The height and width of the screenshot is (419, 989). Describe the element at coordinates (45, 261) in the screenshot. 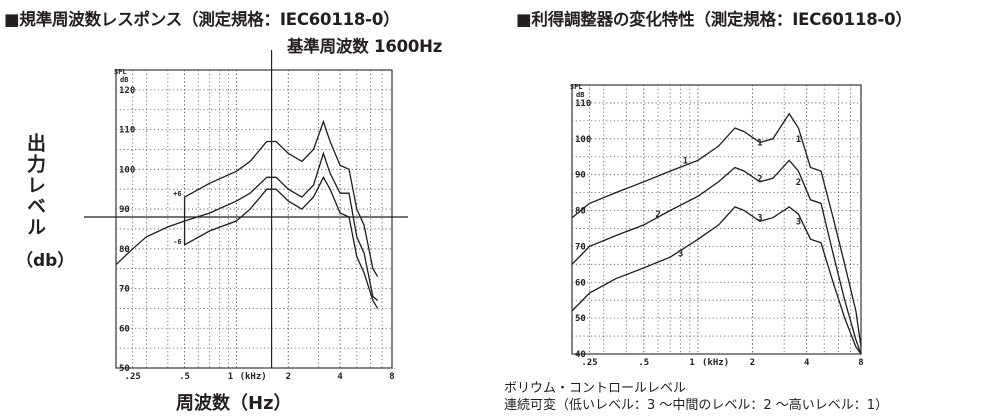

I see `y-axis-unit: （db）` at that location.